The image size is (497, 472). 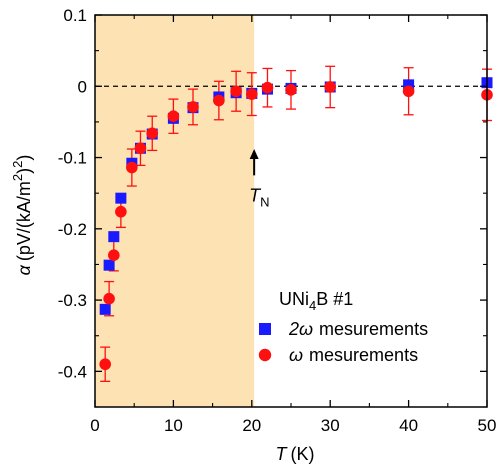 I want to click on y-axis-label: α(pV/(kA/m2)2), so click(x=22, y=215).